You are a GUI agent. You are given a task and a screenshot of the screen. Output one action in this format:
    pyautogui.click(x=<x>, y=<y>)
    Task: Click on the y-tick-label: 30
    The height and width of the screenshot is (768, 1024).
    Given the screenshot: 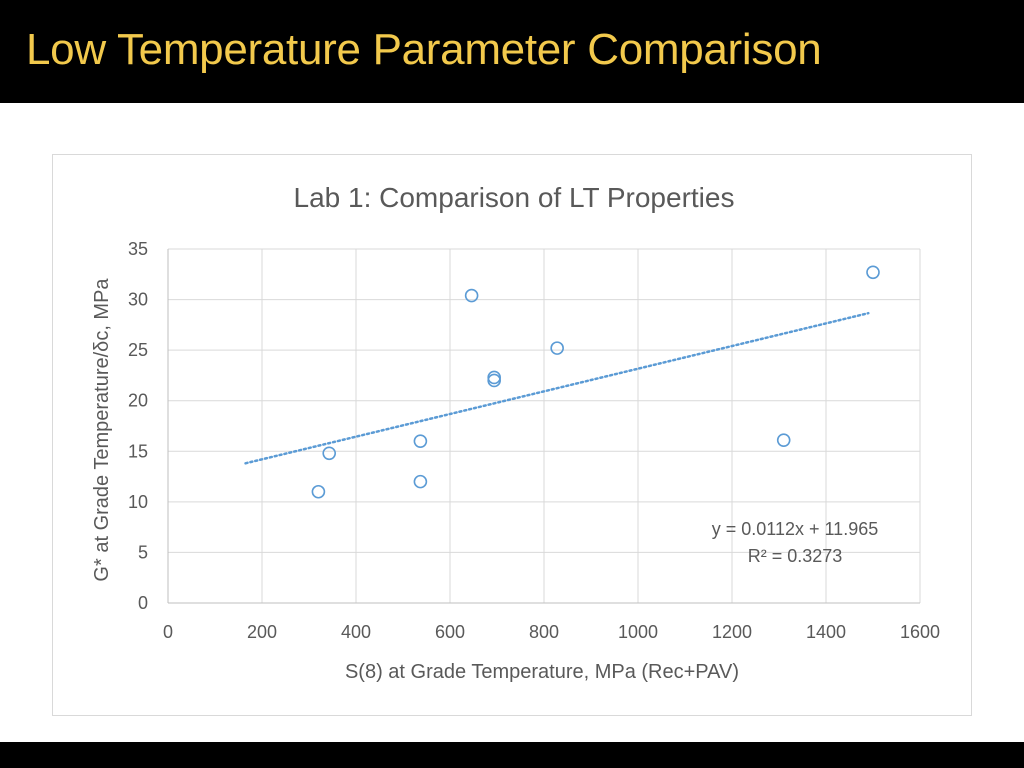 What is the action you would take?
    pyautogui.click(x=138, y=300)
    